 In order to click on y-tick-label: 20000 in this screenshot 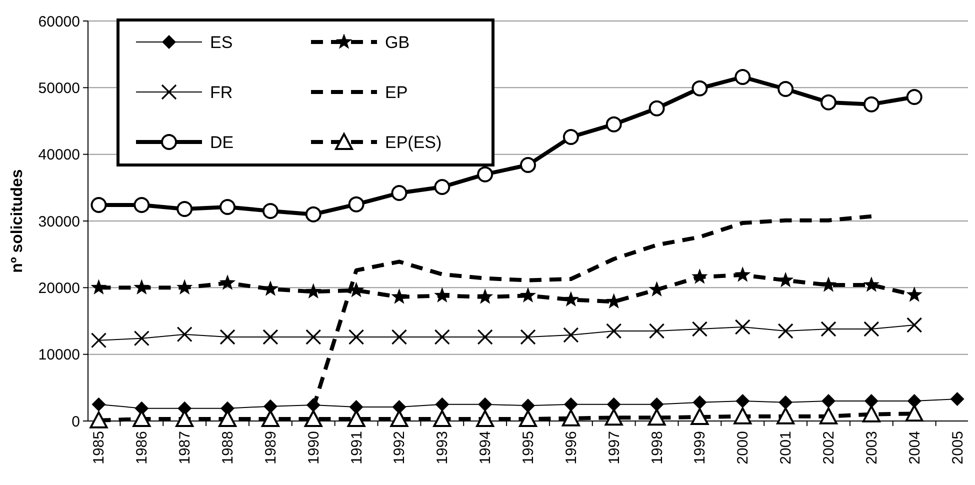, I will do `click(59, 288)`.